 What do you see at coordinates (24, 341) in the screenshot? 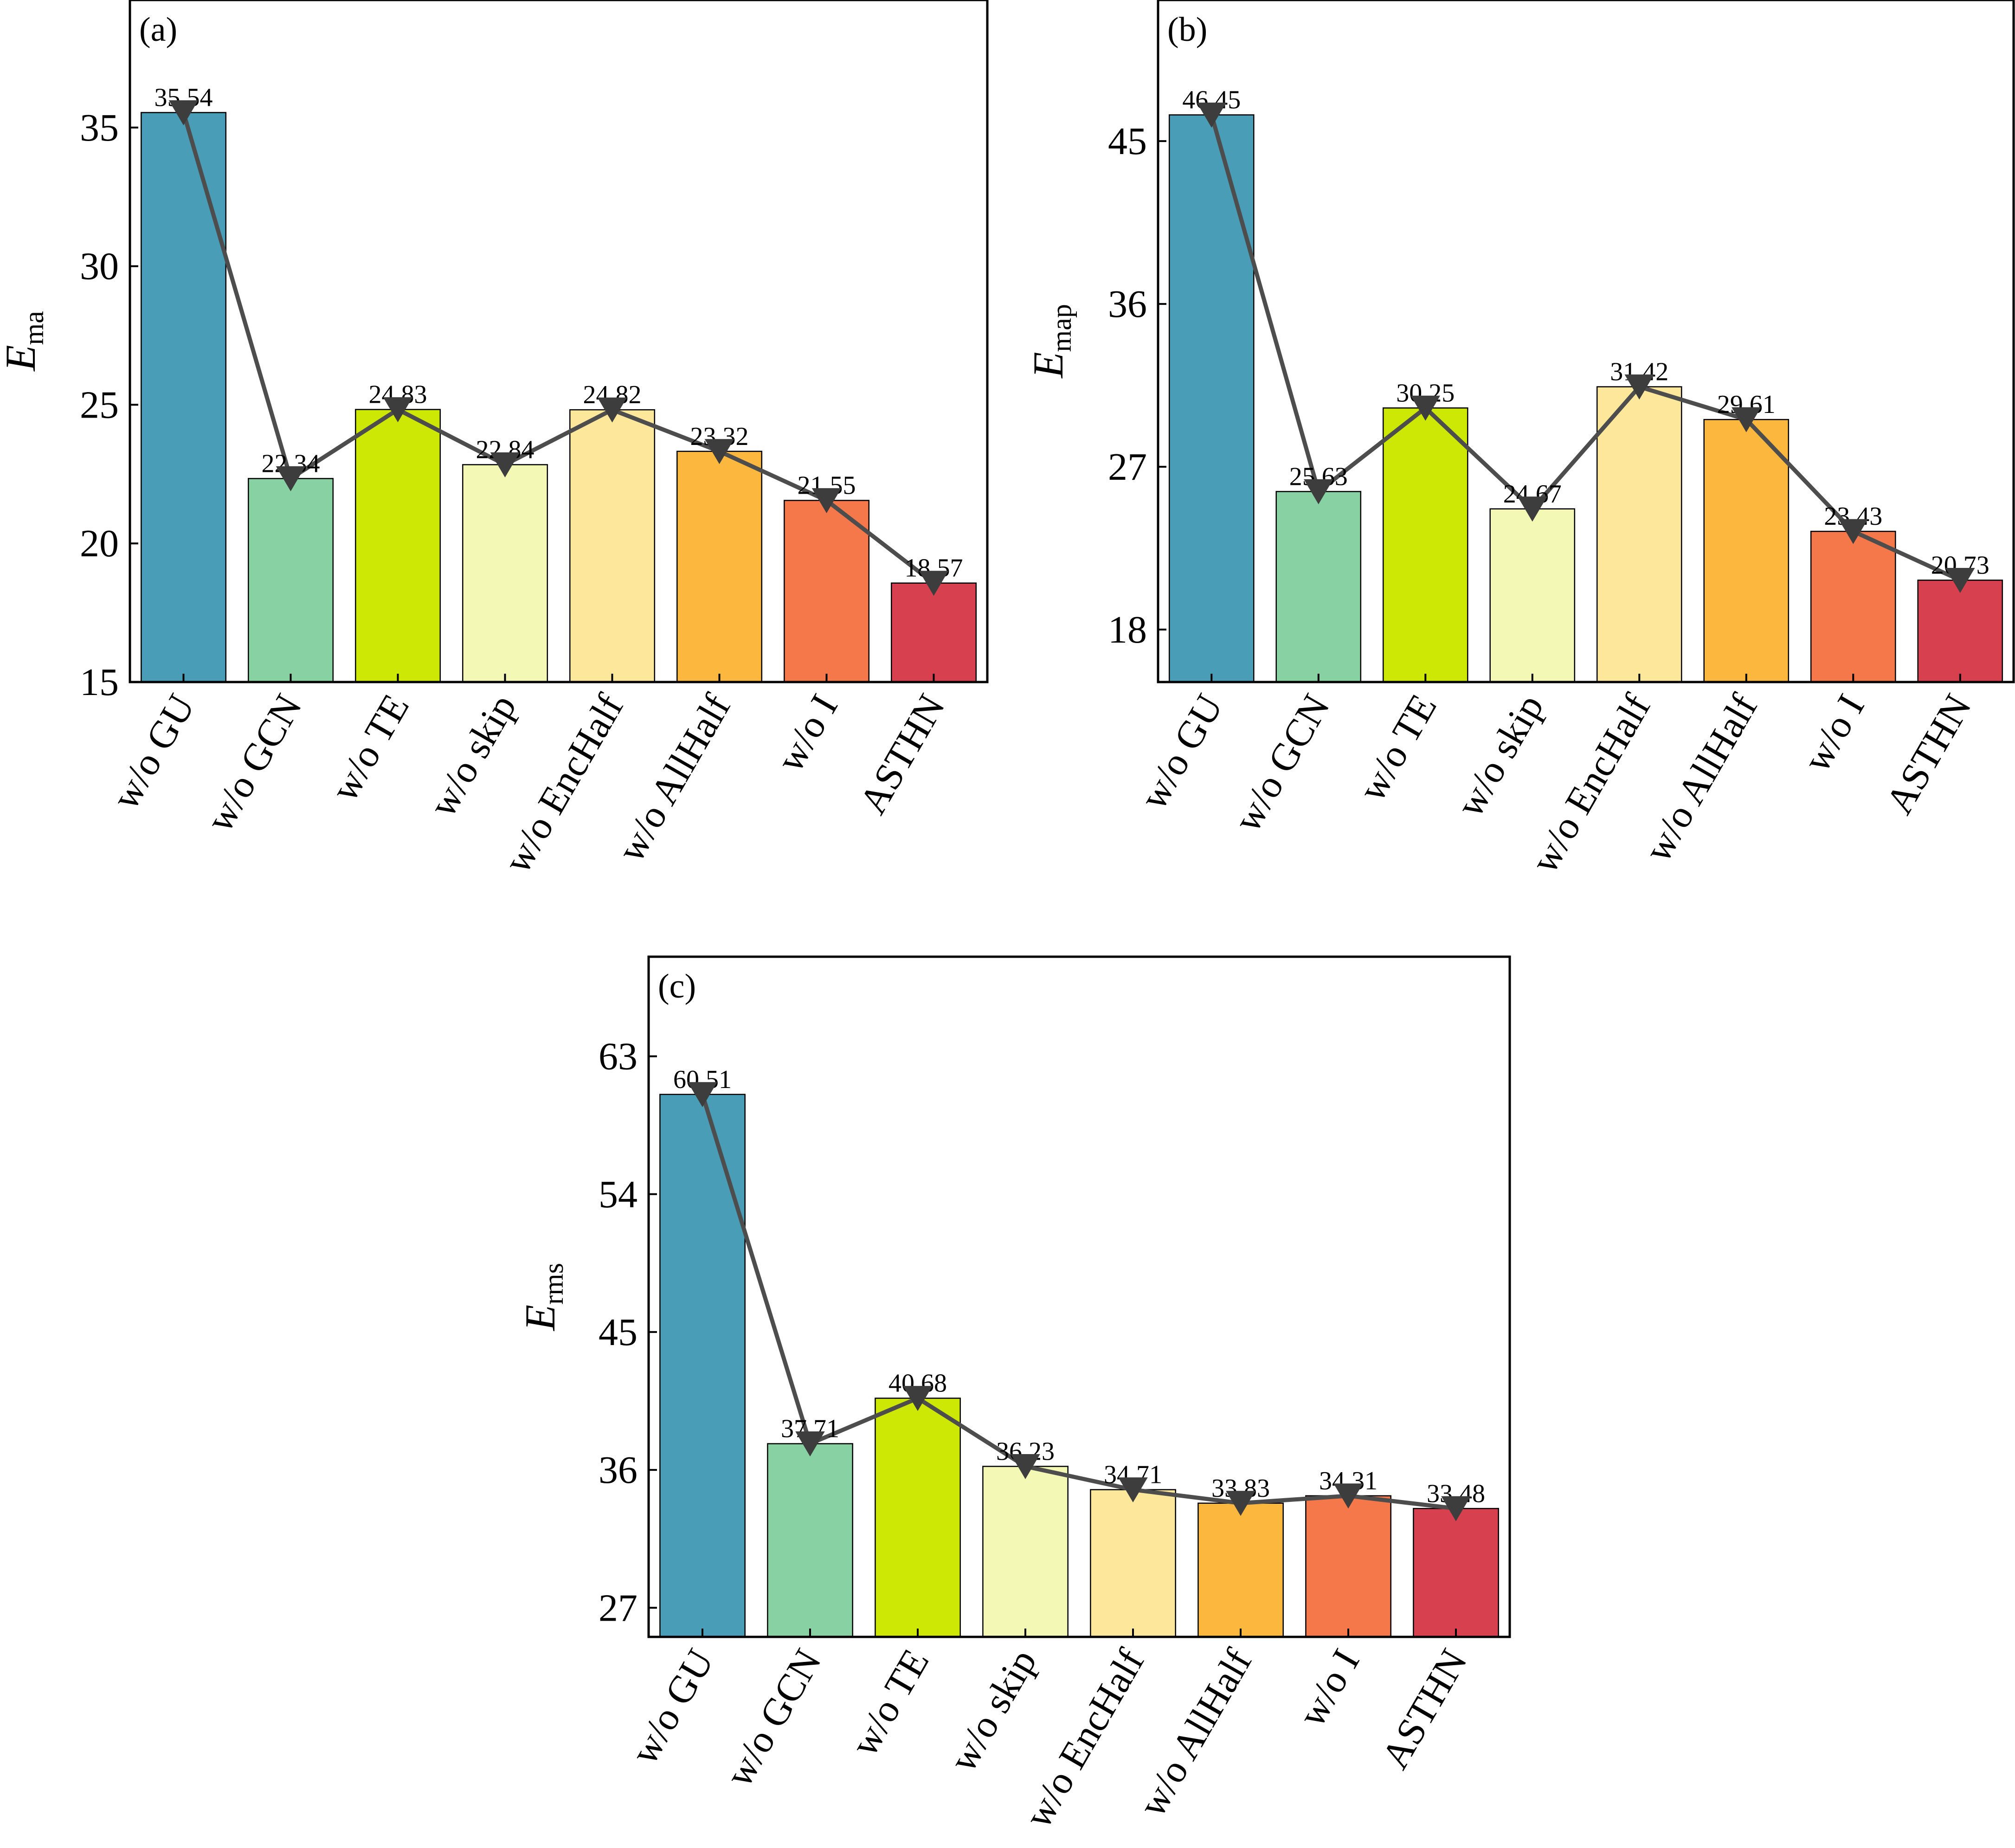
I see `y-axis-label: Ema` at bounding box center [24, 341].